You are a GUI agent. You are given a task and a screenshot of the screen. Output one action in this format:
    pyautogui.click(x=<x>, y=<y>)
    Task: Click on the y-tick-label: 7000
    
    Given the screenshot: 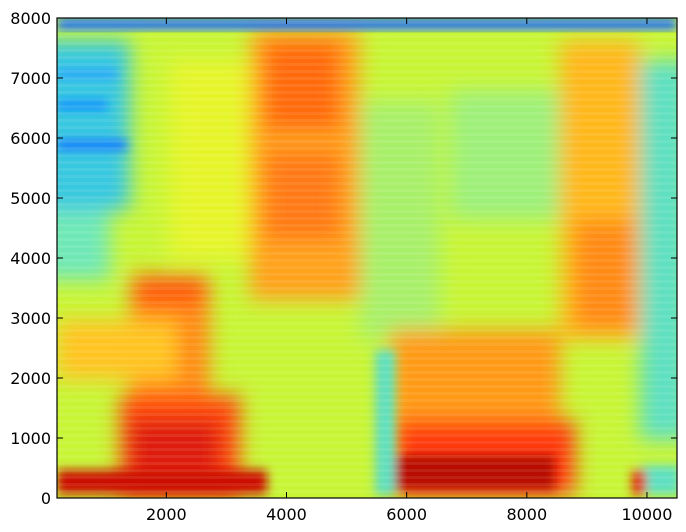 What is the action you would take?
    pyautogui.click(x=30, y=78)
    